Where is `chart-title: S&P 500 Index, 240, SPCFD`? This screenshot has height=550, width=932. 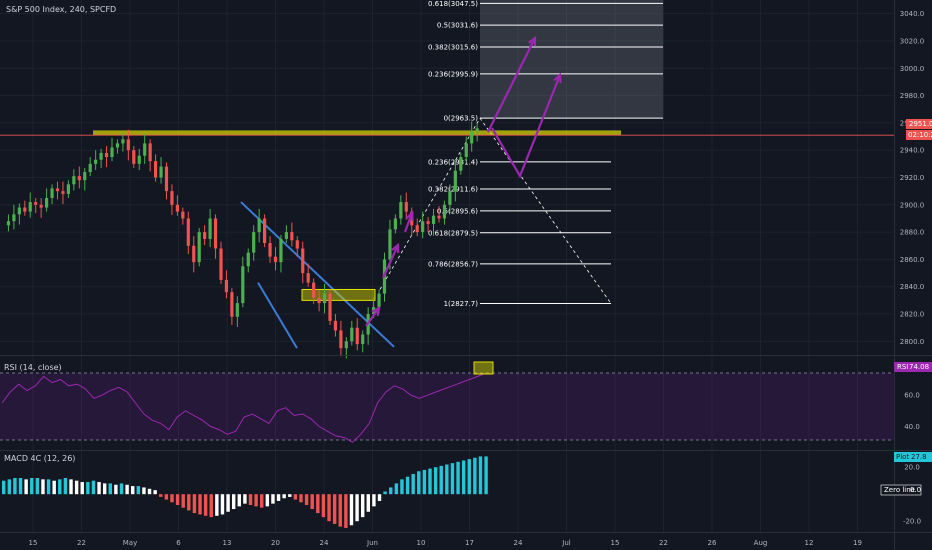 chart-title: S&P 500 Index, 240, SPCFD is located at coordinates (61, 9).